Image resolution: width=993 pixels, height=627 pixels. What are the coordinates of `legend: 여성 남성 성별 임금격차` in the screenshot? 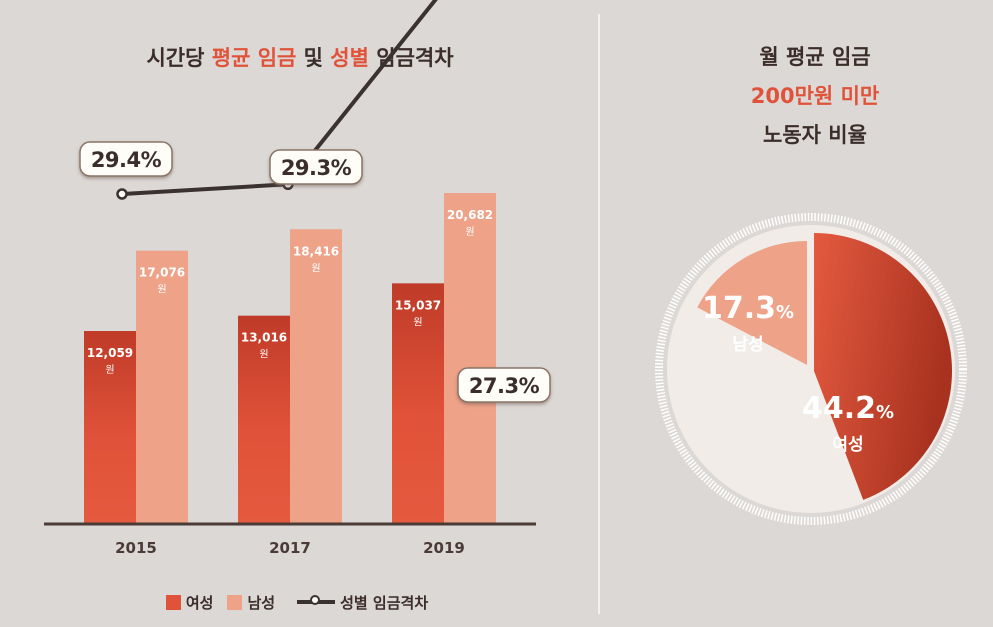 It's located at (300, 602).